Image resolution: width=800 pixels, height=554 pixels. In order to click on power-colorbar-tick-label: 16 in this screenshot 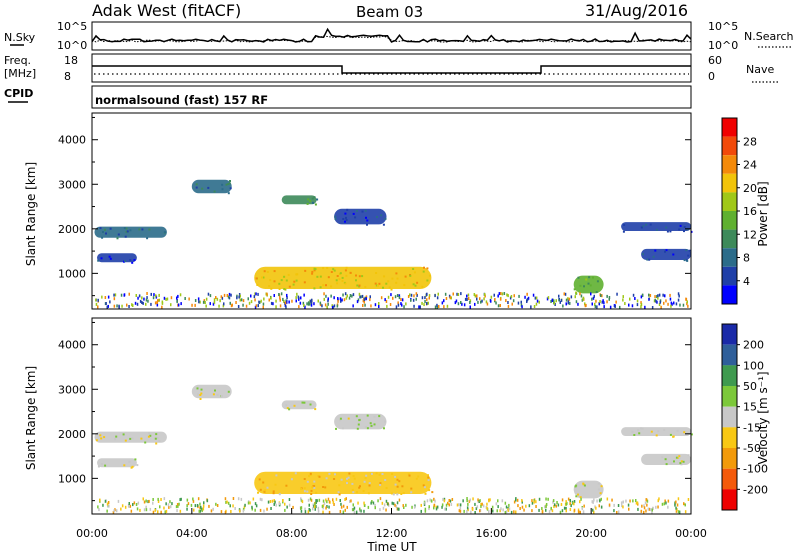, I will do `click(750, 211)`.